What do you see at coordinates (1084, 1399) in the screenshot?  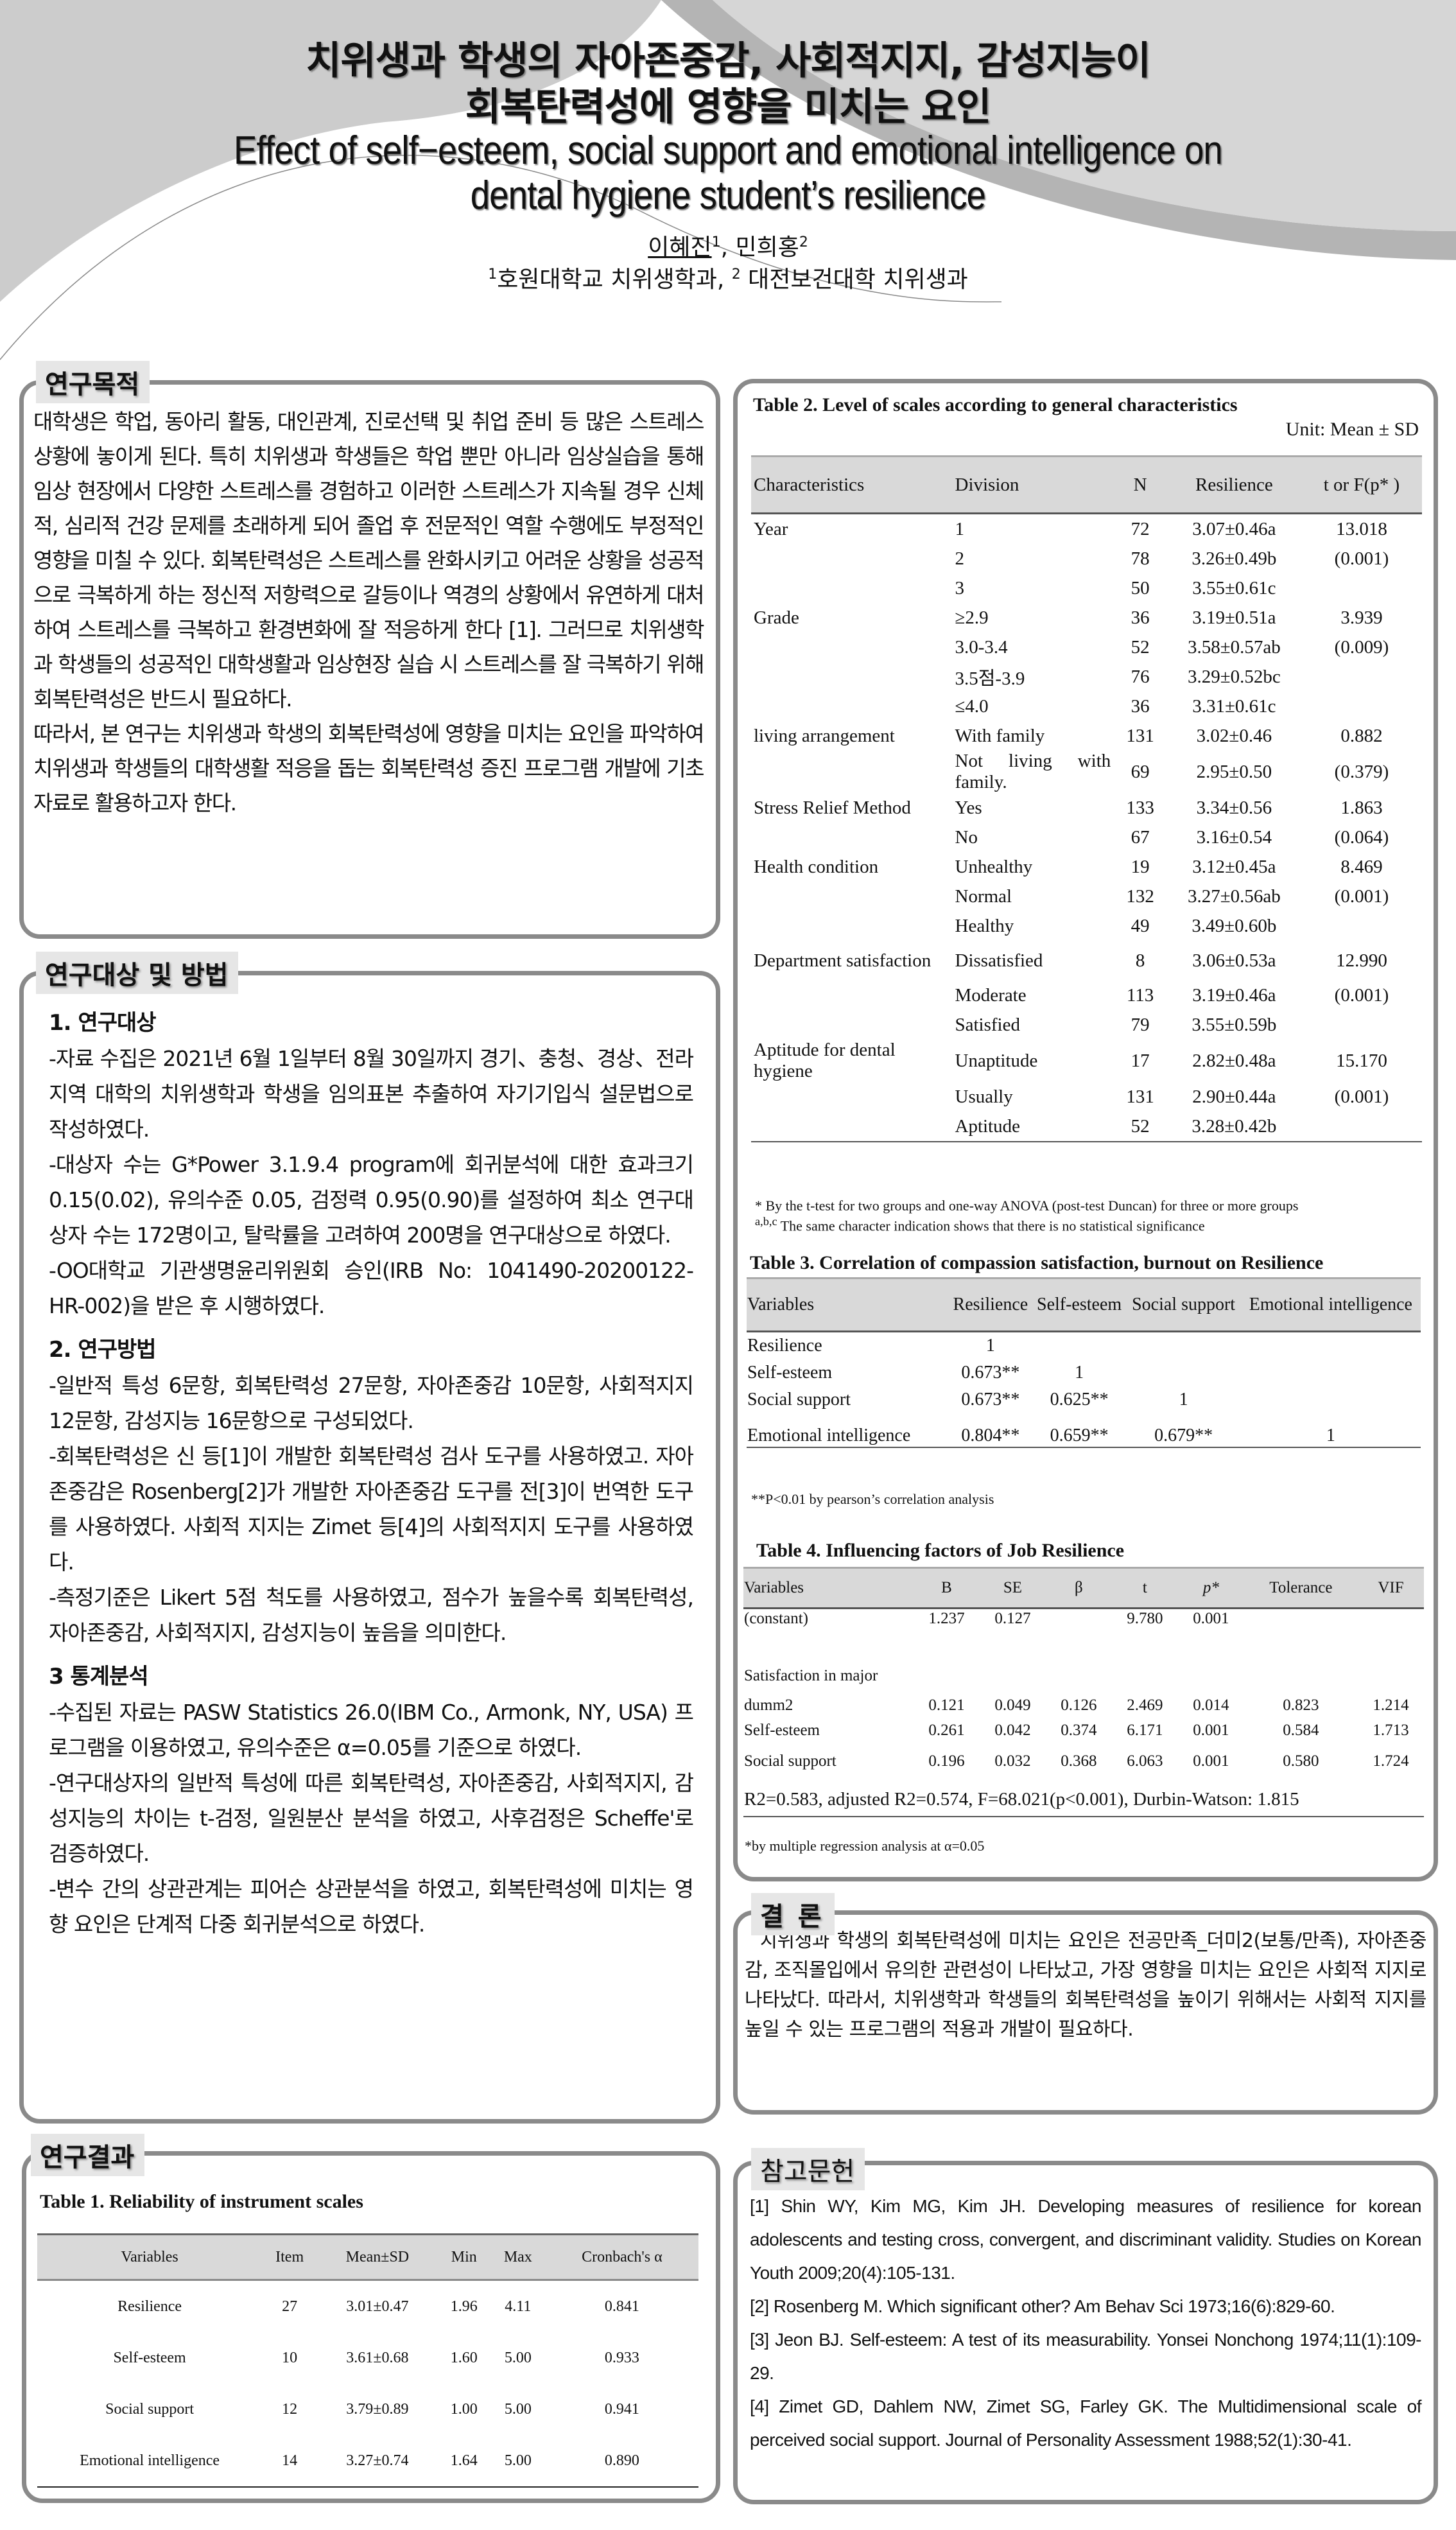 I see `table-row: Social support 0.673** 0.625** 1` at bounding box center [1084, 1399].